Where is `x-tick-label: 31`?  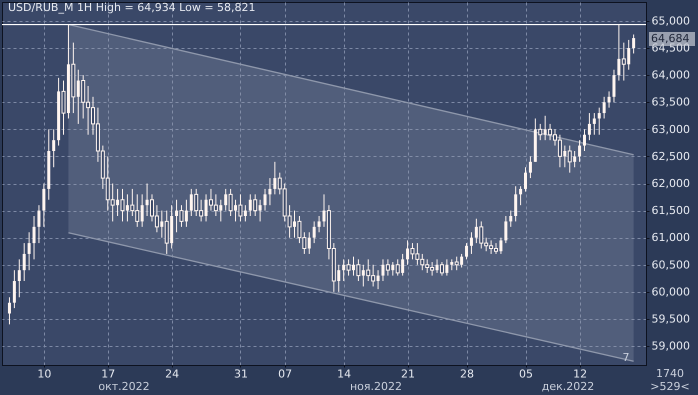
x-tick-label: 31 is located at coordinates (241, 374).